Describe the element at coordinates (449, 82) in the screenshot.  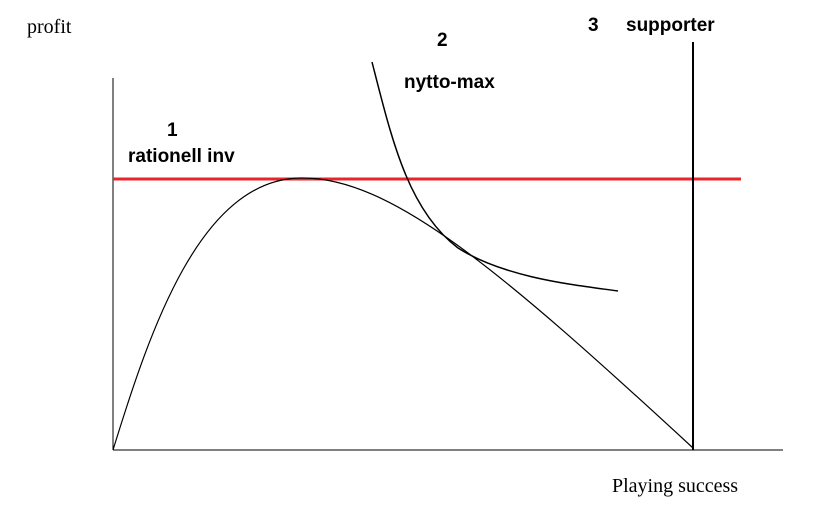
I see `region-label: nytto-max` at that location.